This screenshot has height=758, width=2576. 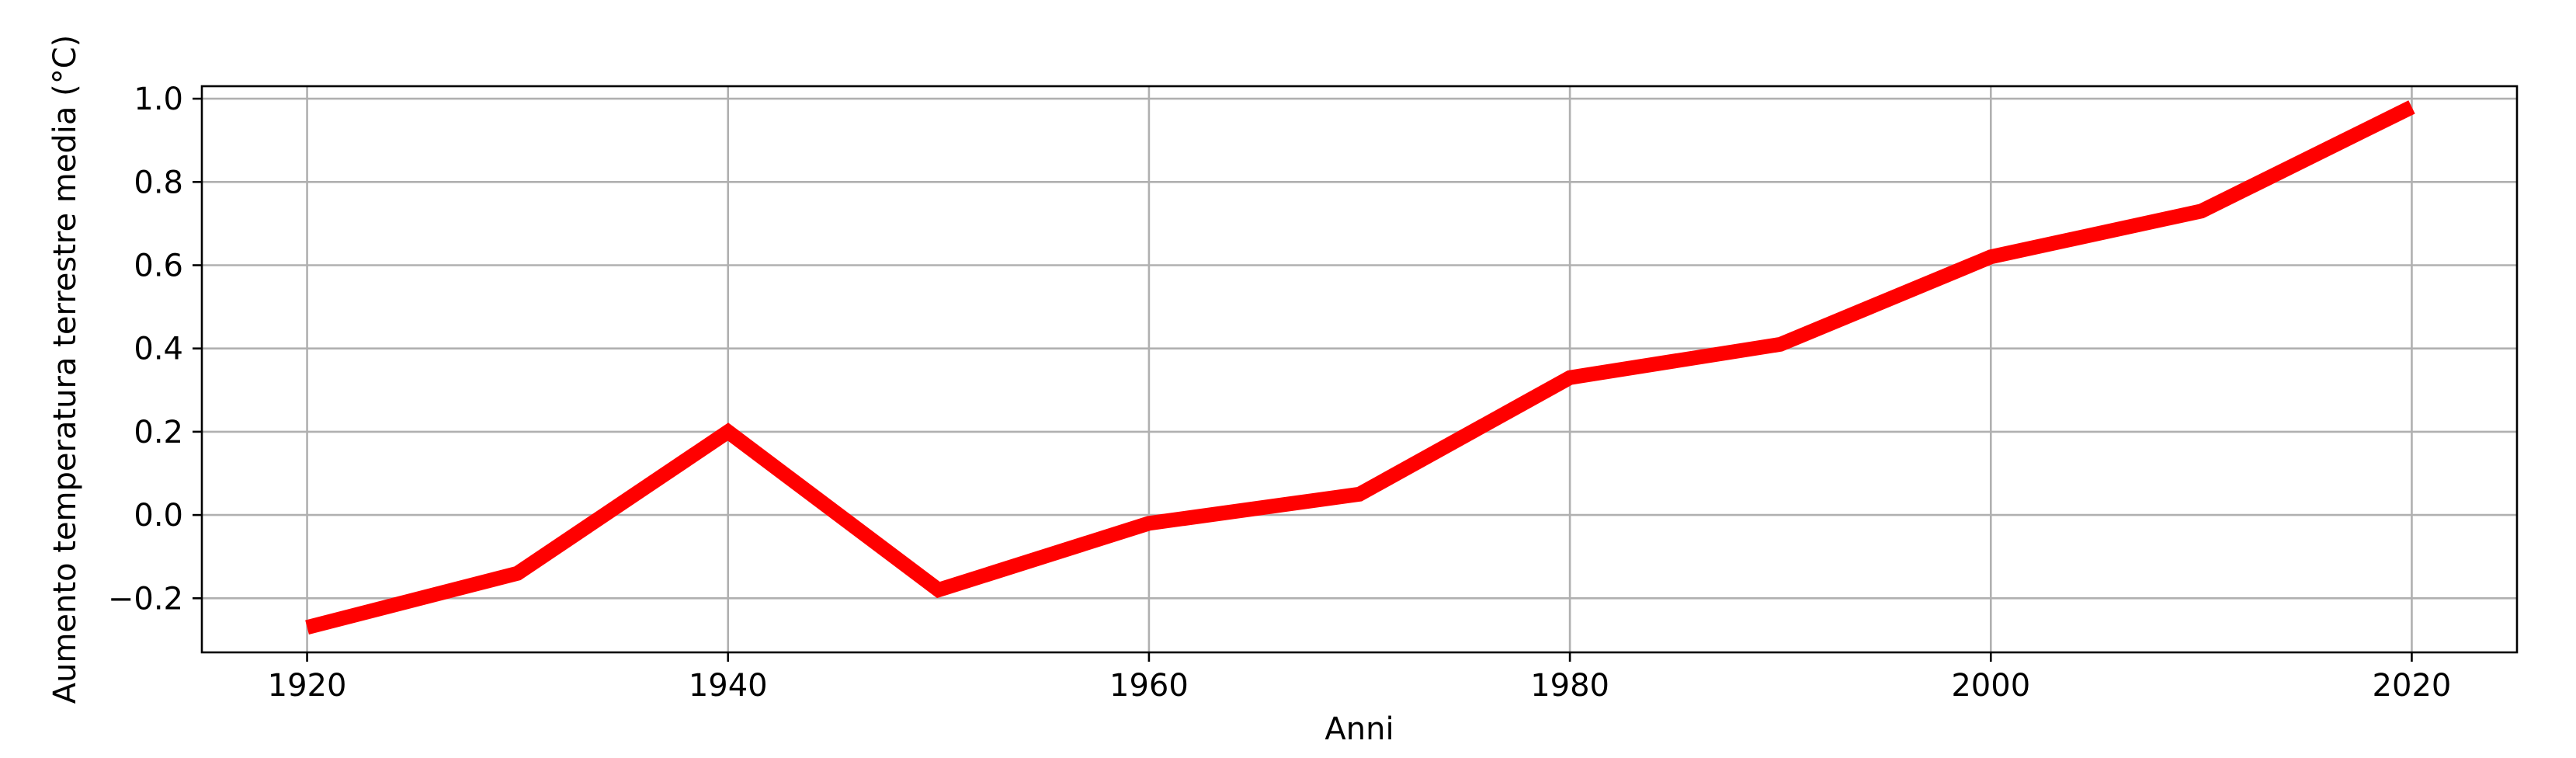 I want to click on y-tick-label: 0.4, so click(x=158, y=349).